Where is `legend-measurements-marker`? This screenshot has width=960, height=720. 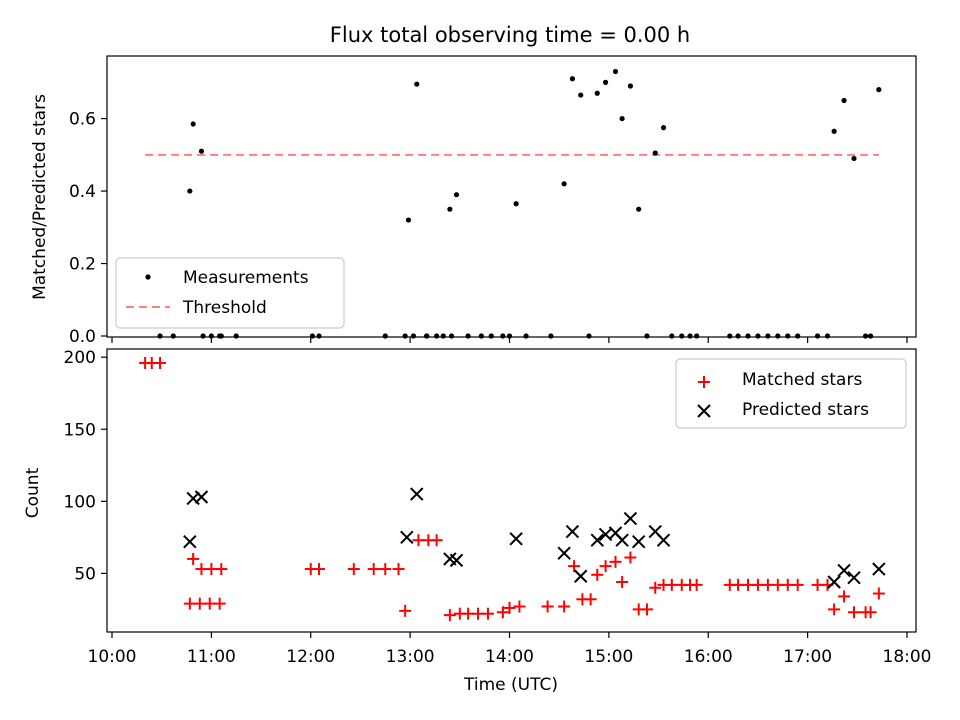
legend-measurements-marker is located at coordinates (148, 277).